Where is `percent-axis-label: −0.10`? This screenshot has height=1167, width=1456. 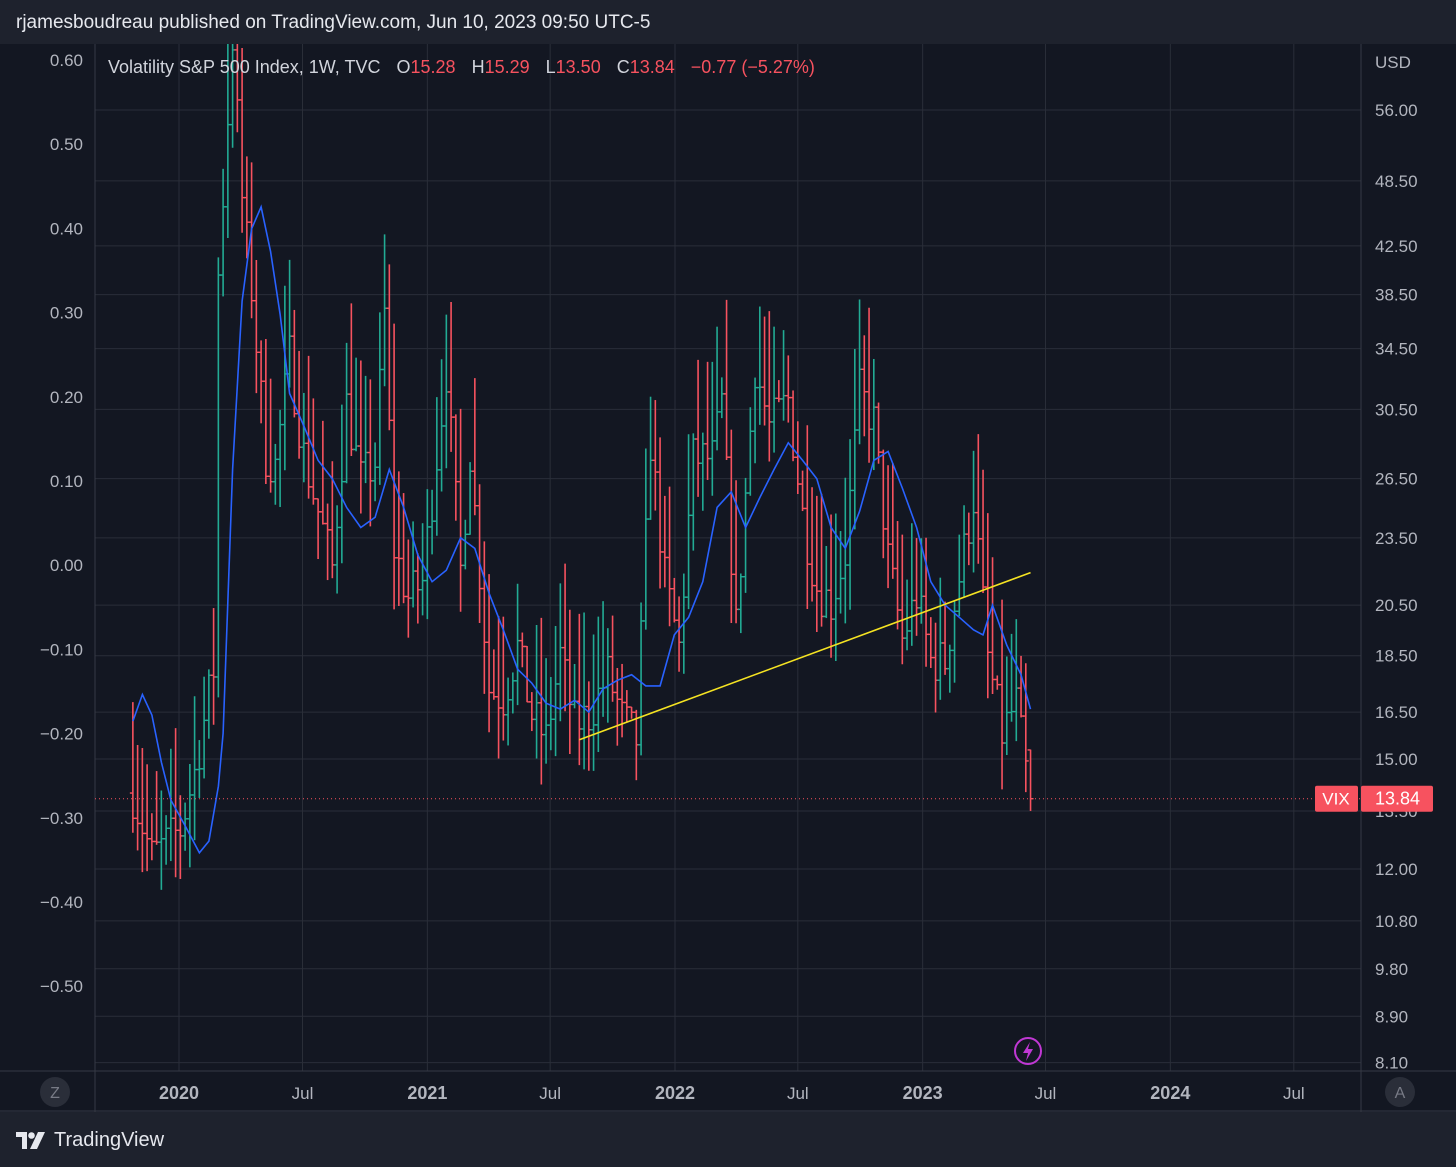
percent-axis-label: −0.10 is located at coordinates (61, 649).